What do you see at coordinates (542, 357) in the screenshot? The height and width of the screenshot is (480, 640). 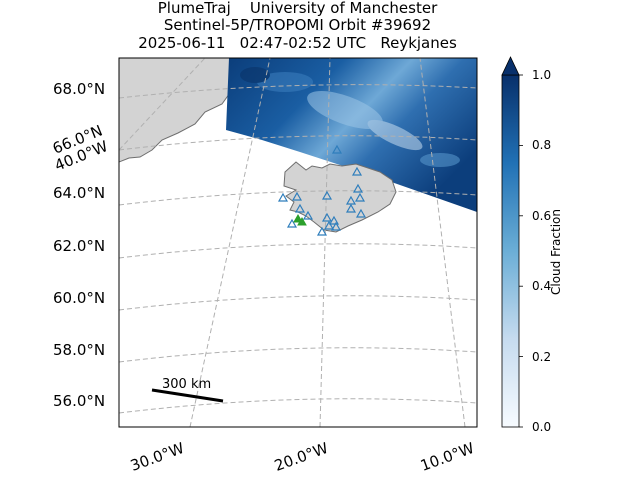 I see `colorbar-tick-0-2: 0.2` at bounding box center [542, 357].